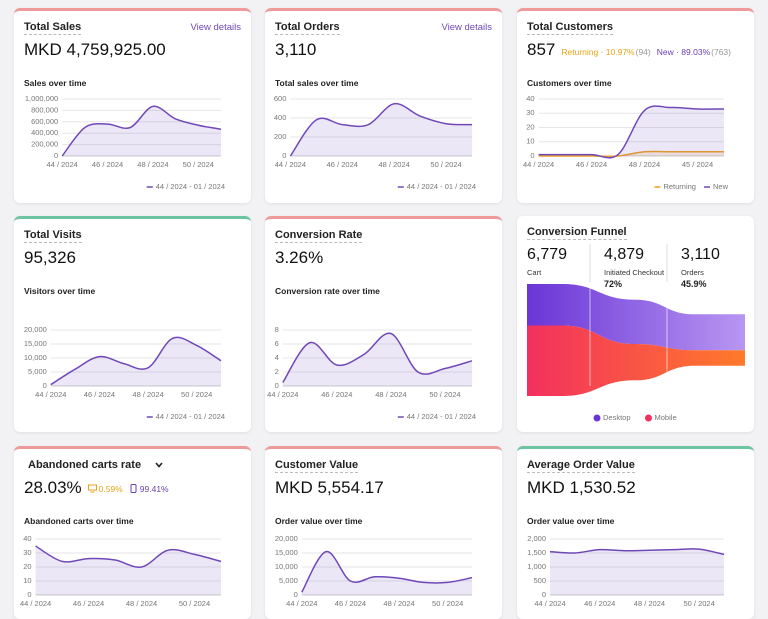 This screenshot has height=619, width=768. Describe the element at coordinates (613, 284) in the screenshot. I see `step-rate: 72%` at that location.